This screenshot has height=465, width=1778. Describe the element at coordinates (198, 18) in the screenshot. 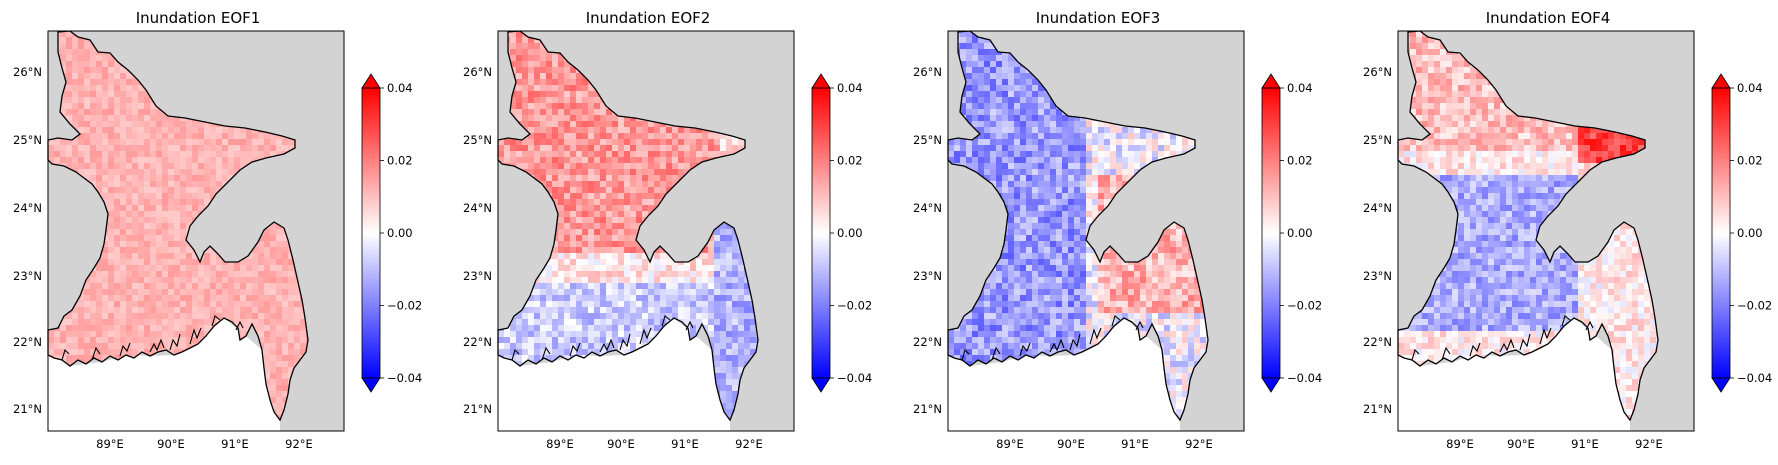

I see `panel-title: Inundation EOF1` at that location.